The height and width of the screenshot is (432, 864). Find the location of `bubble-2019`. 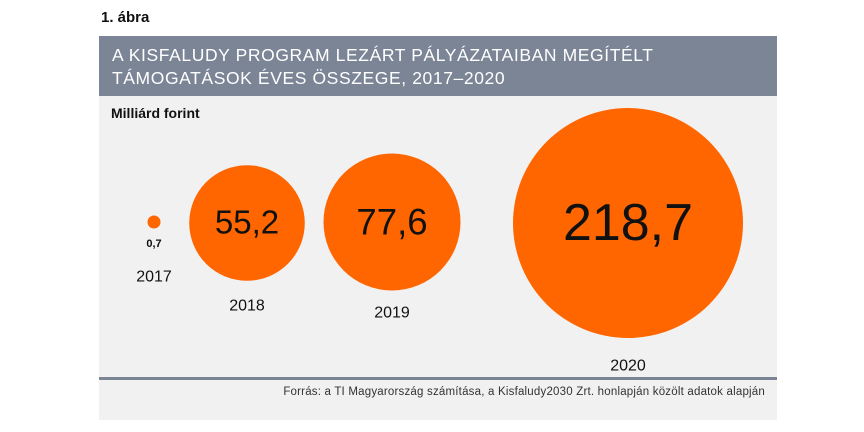

bubble-2019 is located at coordinates (392, 222).